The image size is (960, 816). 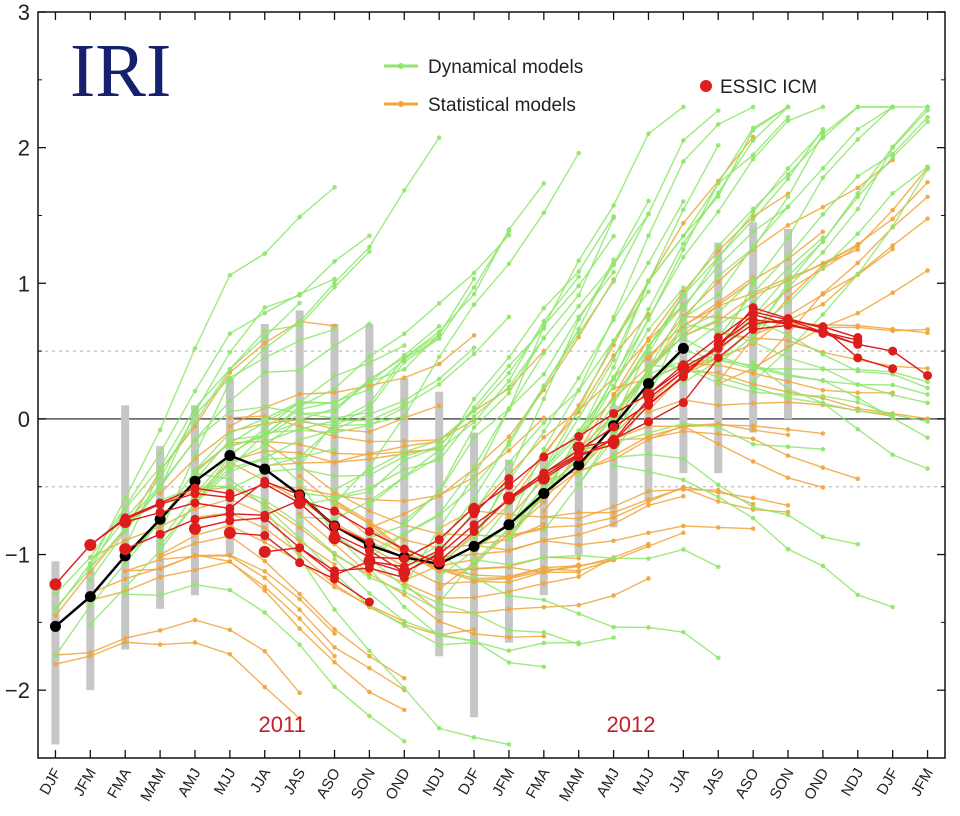 What do you see at coordinates (509, 525) in the screenshot?
I see `observed-point` at bounding box center [509, 525].